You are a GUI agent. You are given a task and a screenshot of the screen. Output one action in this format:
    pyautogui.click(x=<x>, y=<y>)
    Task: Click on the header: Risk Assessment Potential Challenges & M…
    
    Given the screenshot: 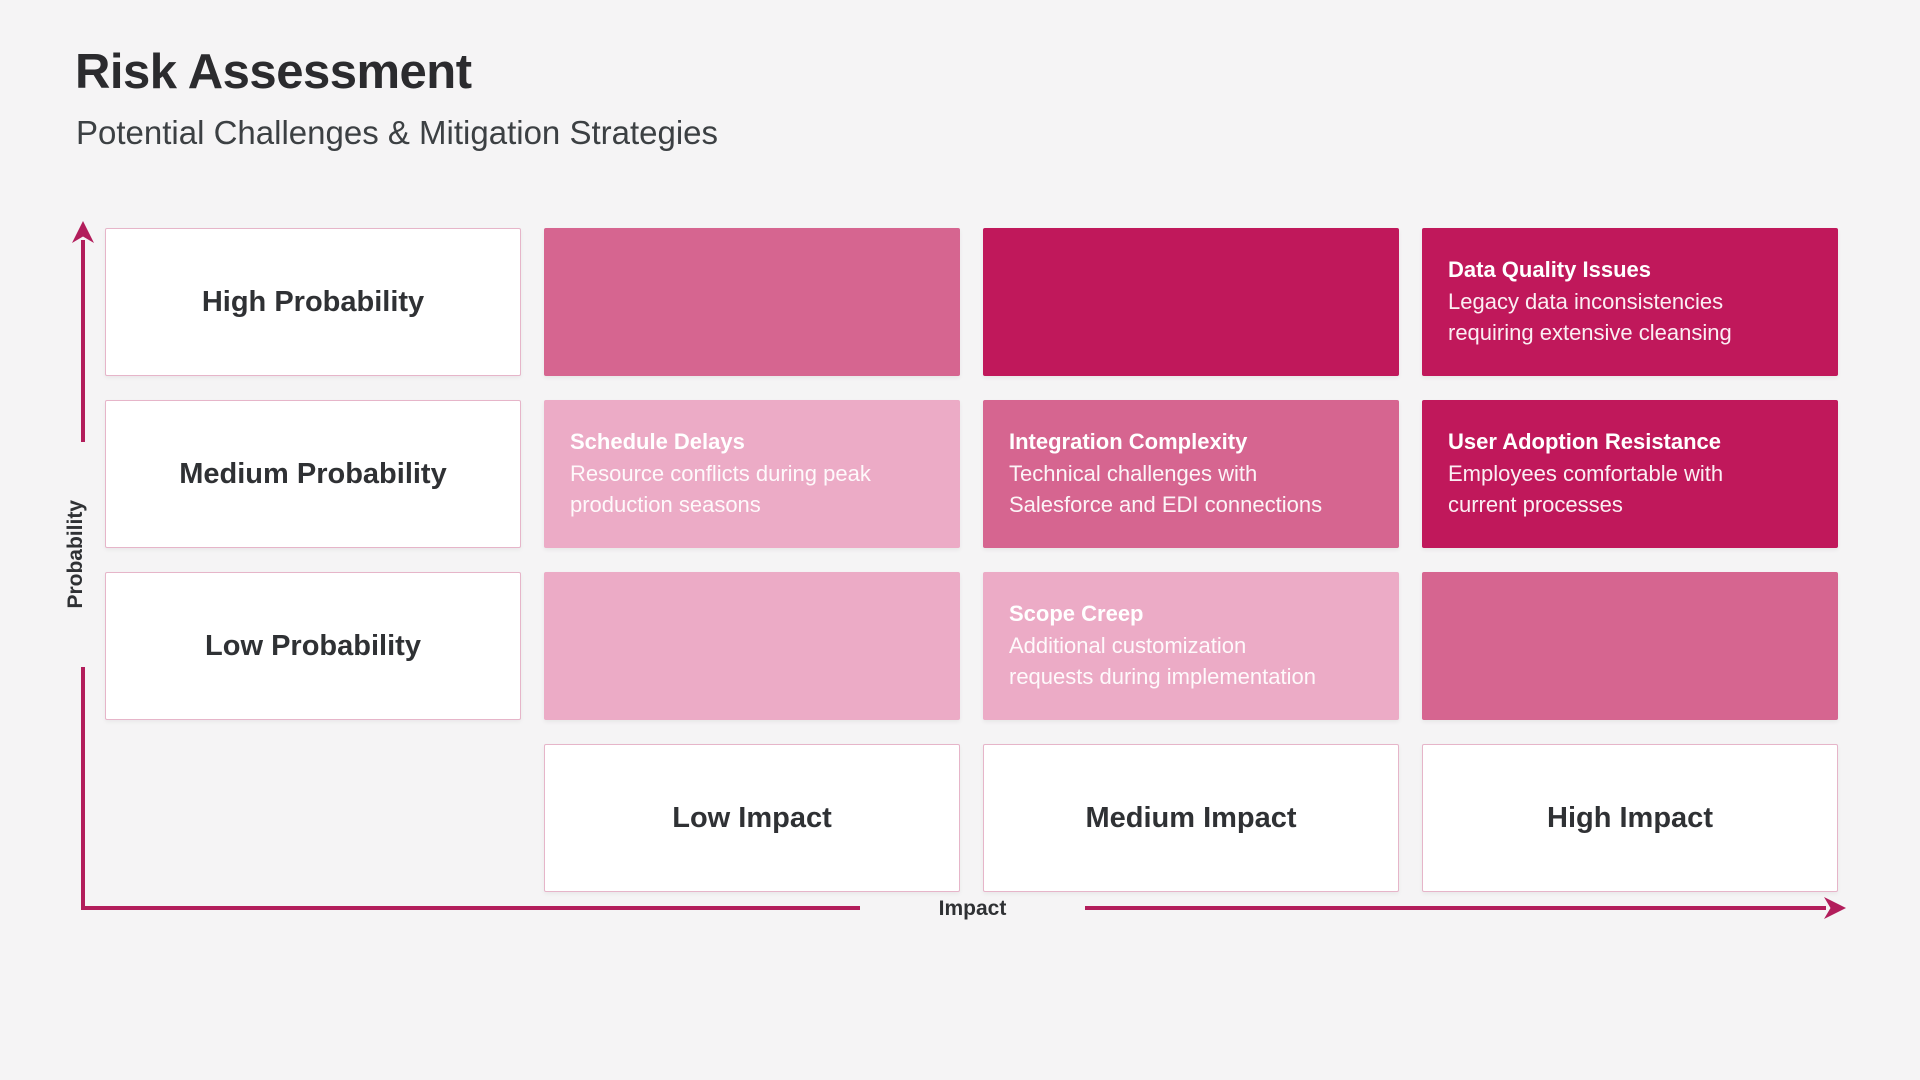 What is the action you would take?
    pyautogui.click(x=396, y=98)
    